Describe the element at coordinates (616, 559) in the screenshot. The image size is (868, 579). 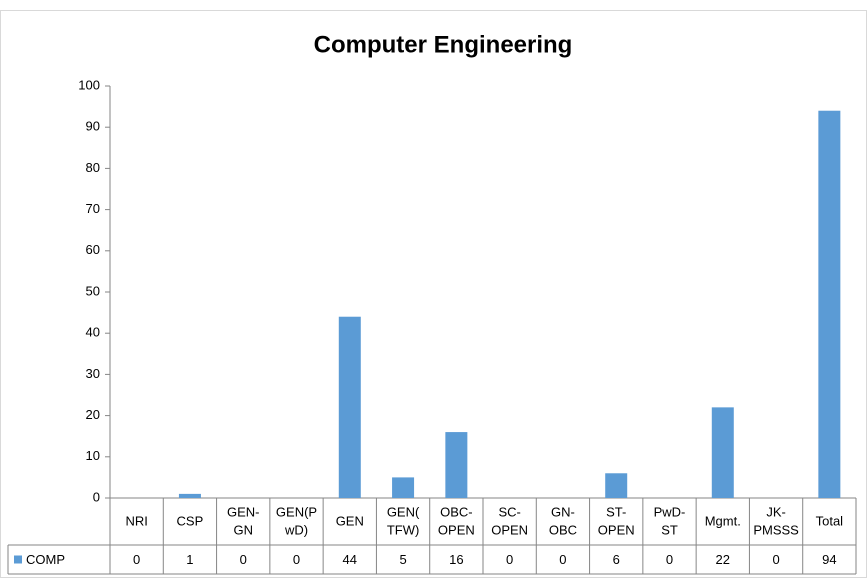
I see `table-value: 6` at that location.